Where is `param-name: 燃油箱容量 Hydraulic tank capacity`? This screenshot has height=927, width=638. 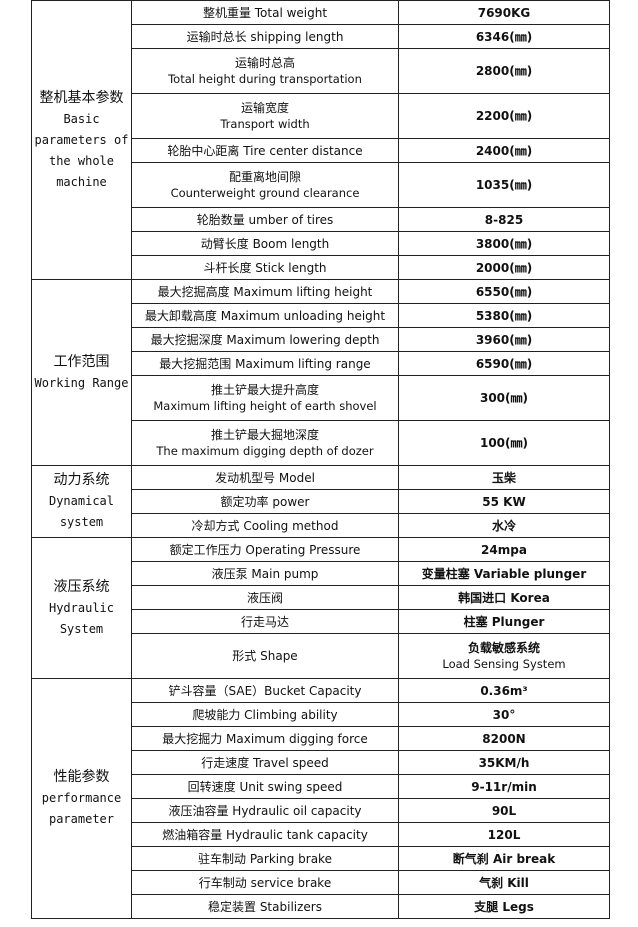 param-name: 燃油箱容量 Hydraulic tank capacity is located at coordinates (265, 834).